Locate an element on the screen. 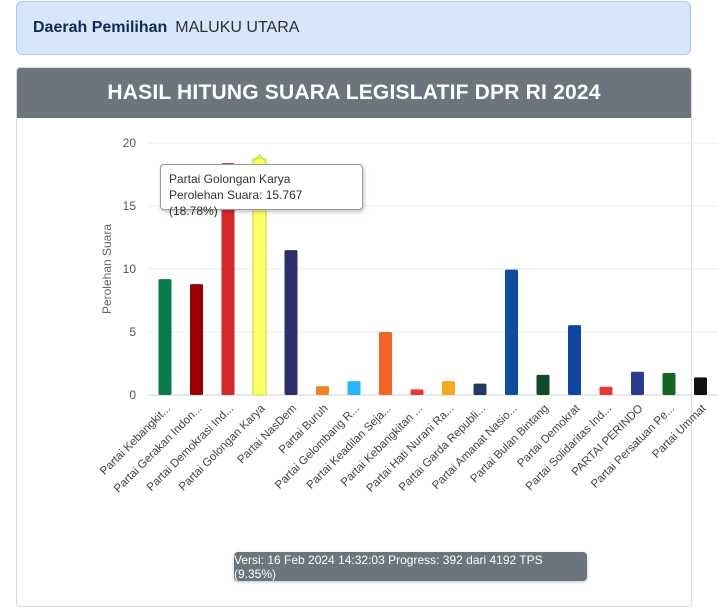  y-tick-label: 5 is located at coordinates (132, 332).